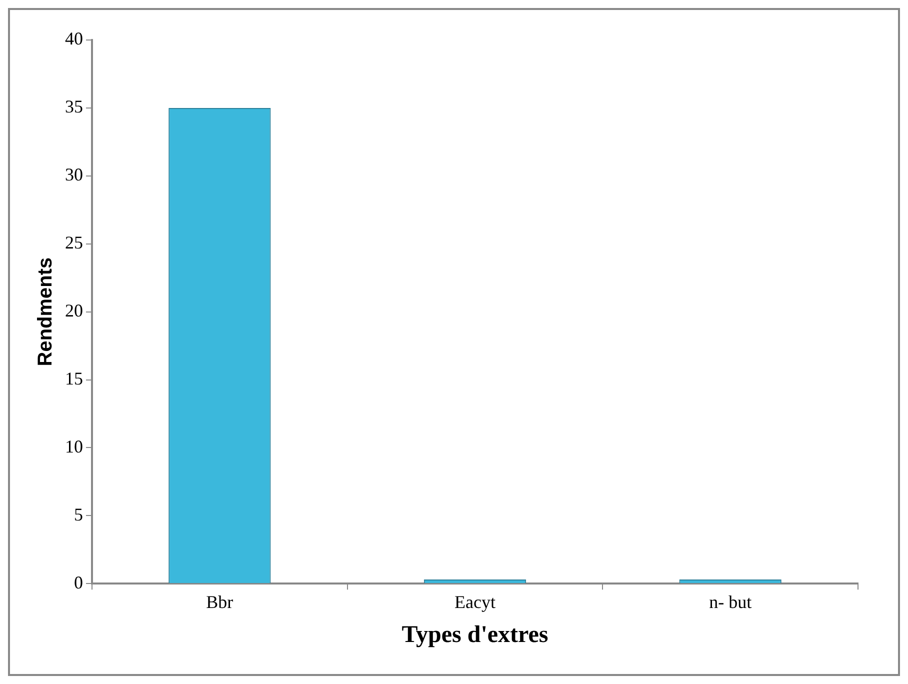  Describe the element at coordinates (74, 378) in the screenshot. I see `y-tick-label: 15` at that location.